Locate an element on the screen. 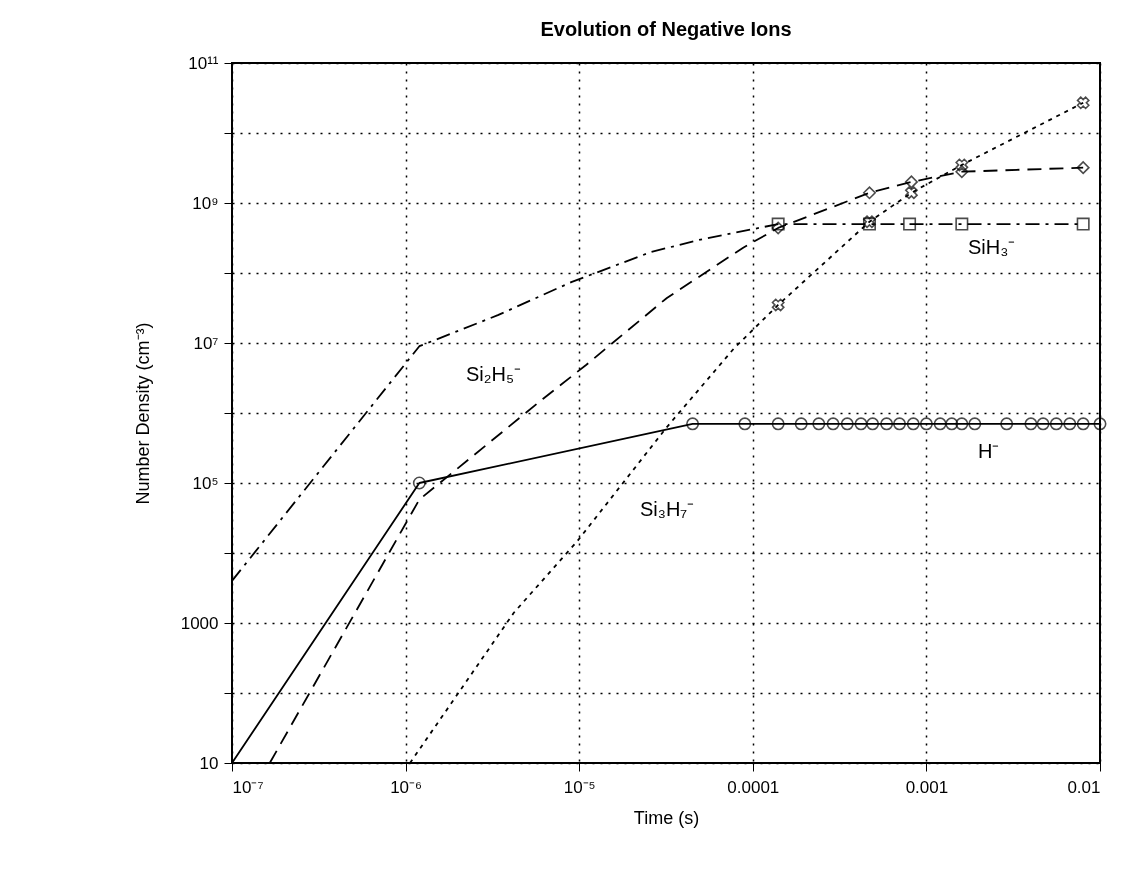  y-tick-label: 10 is located at coordinates (209, 763).